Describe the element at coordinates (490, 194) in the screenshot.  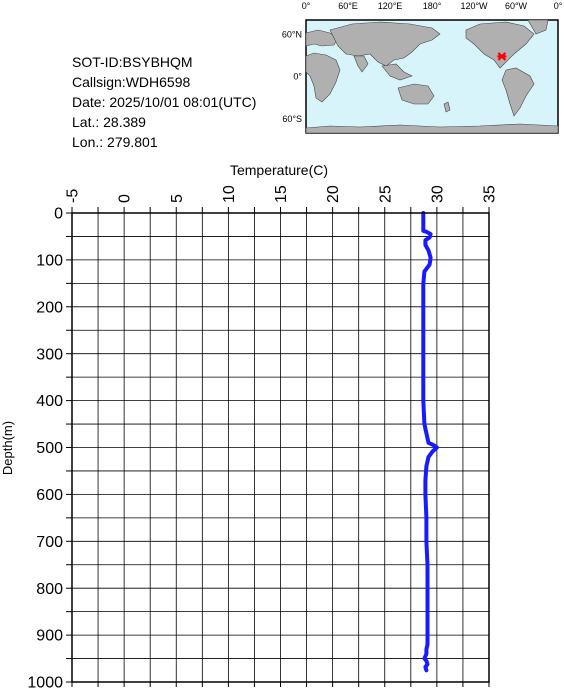
I see `x-tick-label: 35` at that location.